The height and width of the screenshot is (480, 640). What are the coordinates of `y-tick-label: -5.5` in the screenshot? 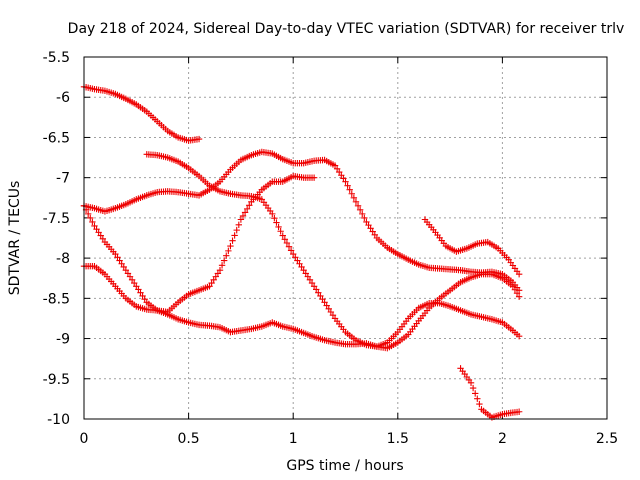 It's located at (56, 58).